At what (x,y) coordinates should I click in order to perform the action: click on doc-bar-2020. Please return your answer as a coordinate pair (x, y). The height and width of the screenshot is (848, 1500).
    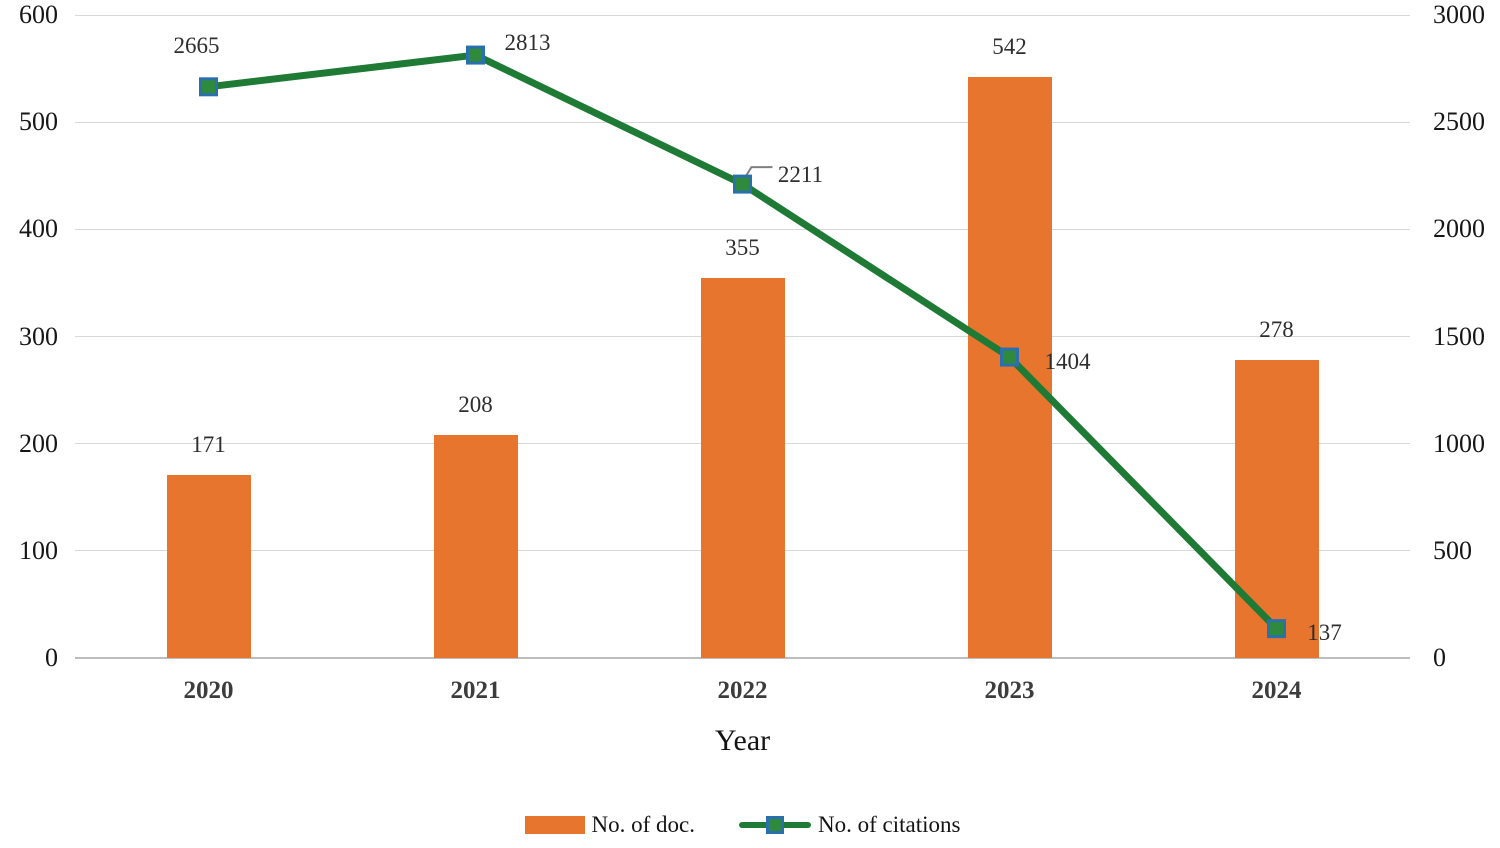
    Looking at the image, I should click on (208, 566).